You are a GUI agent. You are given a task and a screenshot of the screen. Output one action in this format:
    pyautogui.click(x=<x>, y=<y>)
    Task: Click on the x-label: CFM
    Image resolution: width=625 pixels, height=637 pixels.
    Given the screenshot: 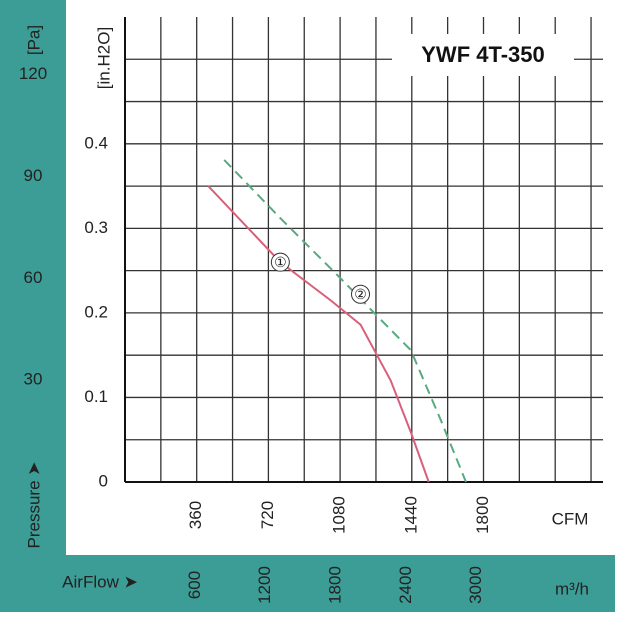 What is the action you would take?
    pyautogui.click(x=570, y=518)
    